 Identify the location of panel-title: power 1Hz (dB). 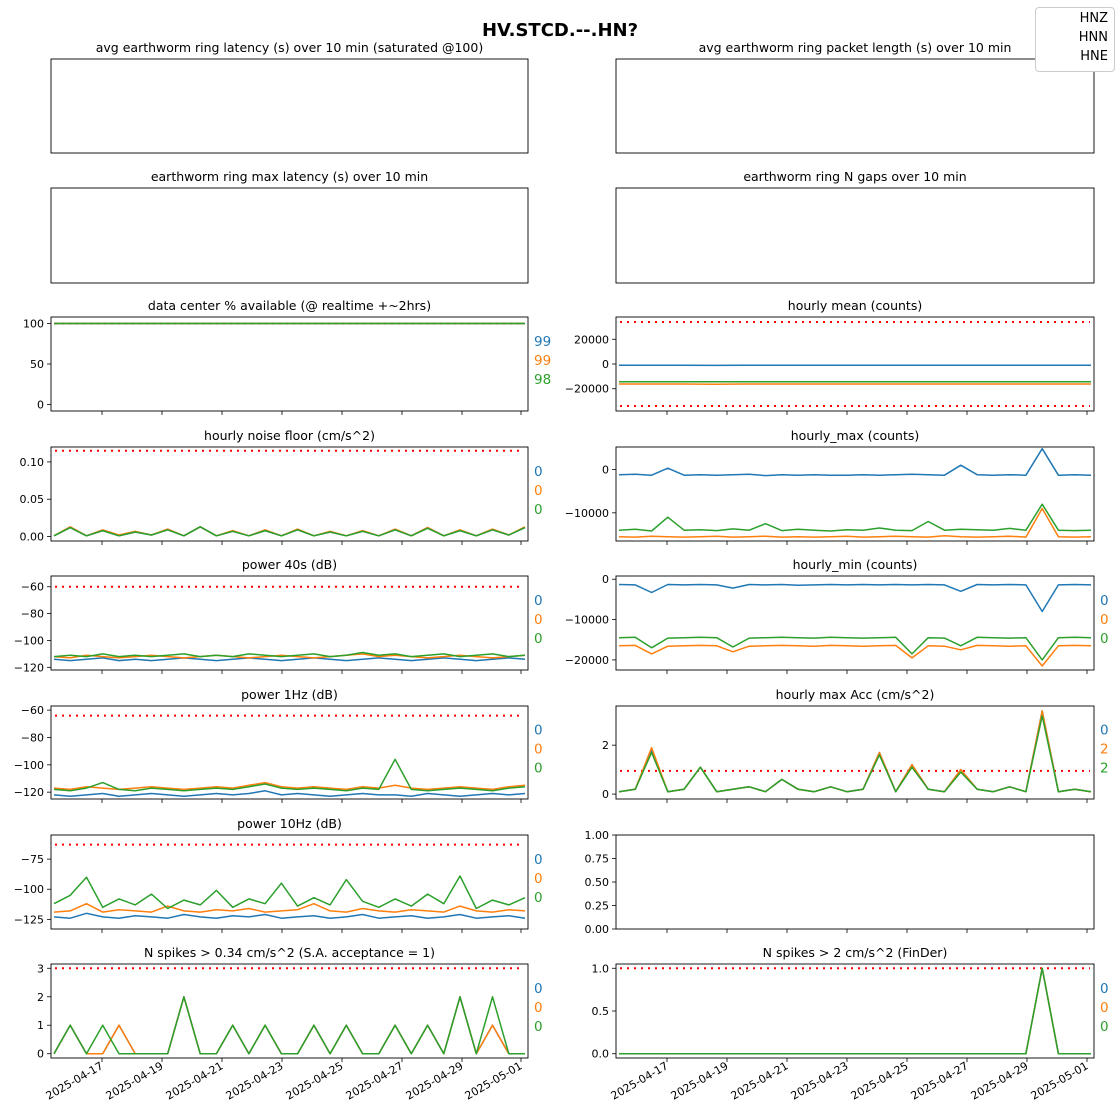
(289, 694).